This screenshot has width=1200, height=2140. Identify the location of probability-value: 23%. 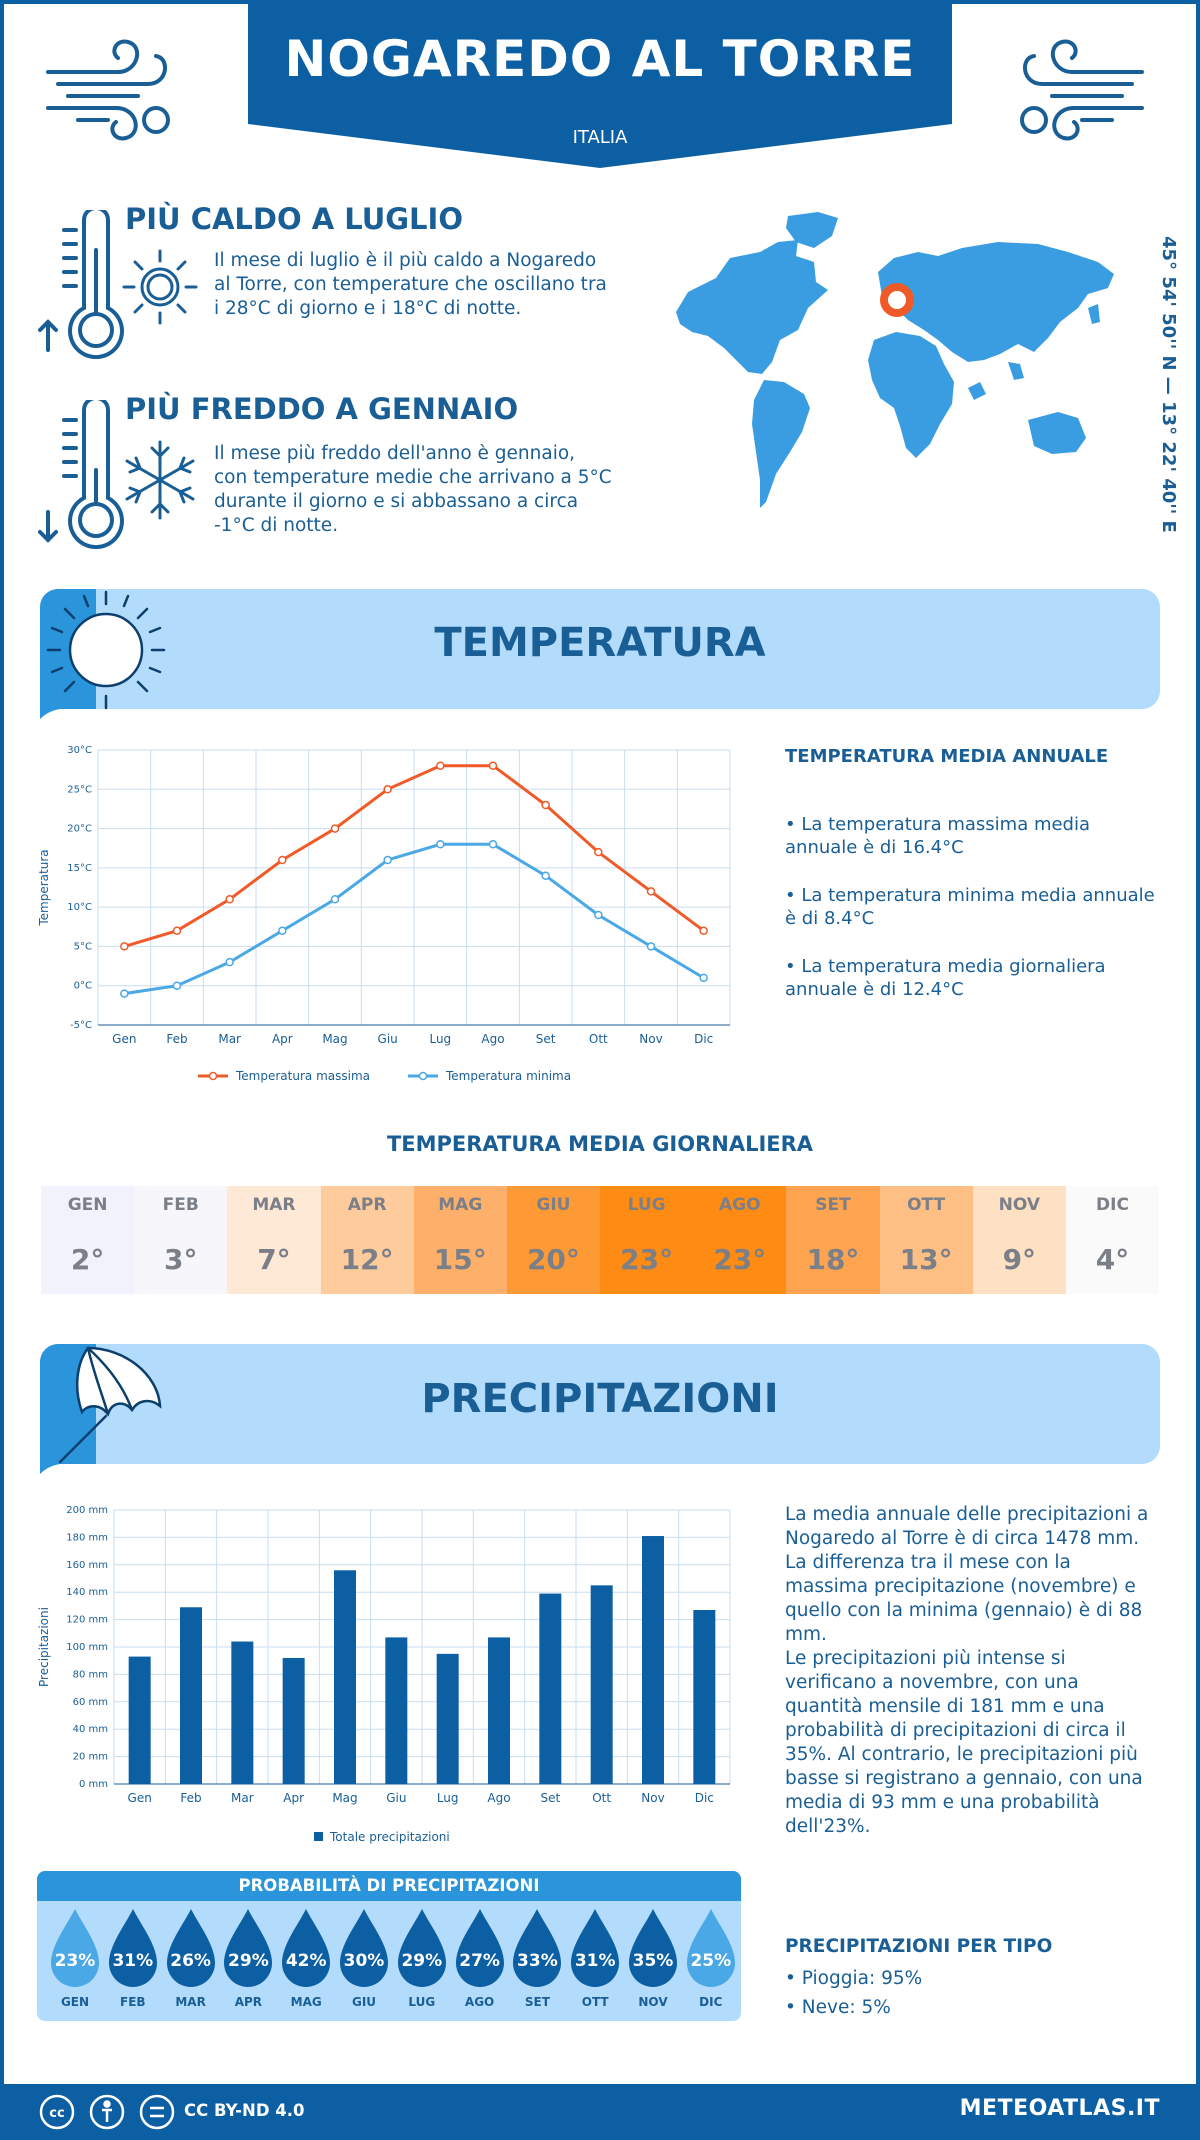
(75, 1961).